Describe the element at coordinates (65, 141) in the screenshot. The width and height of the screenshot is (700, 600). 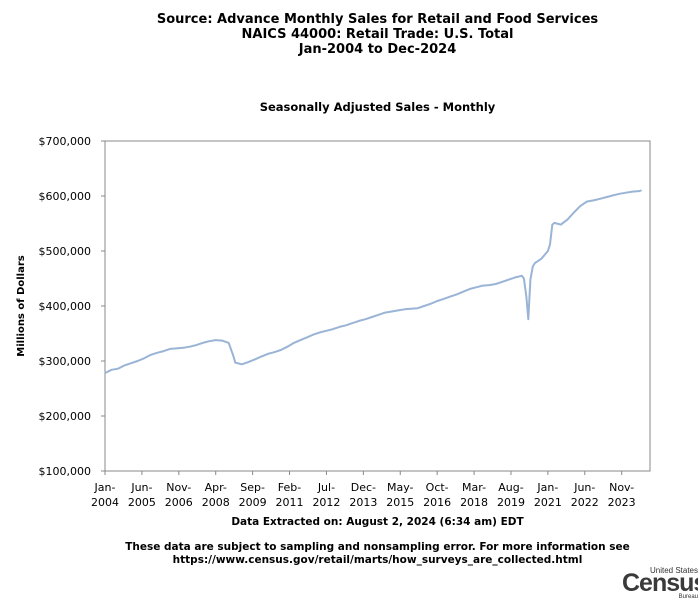
I see `y-tick-label: $700,000` at that location.